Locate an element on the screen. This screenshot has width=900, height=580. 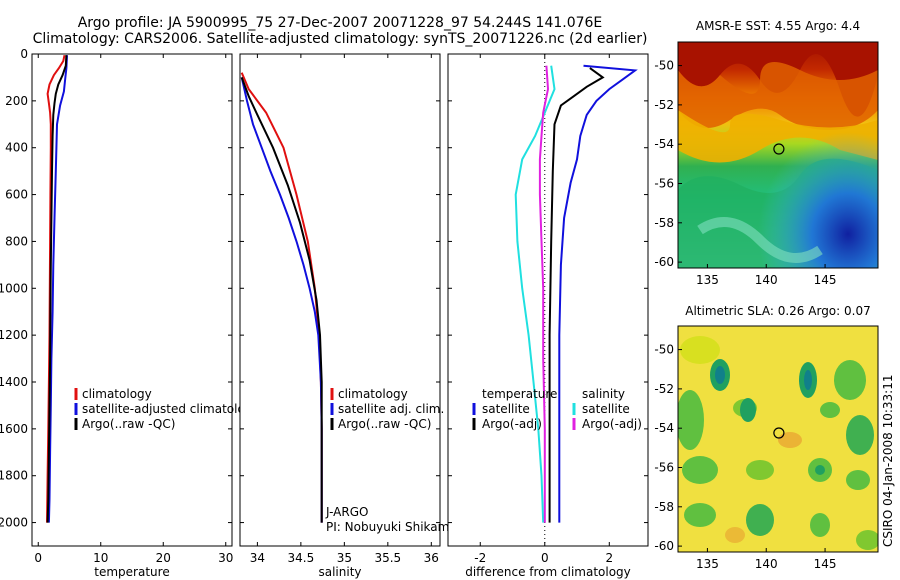
difference-x-tick-label: 0 is located at coordinates (545, 558).